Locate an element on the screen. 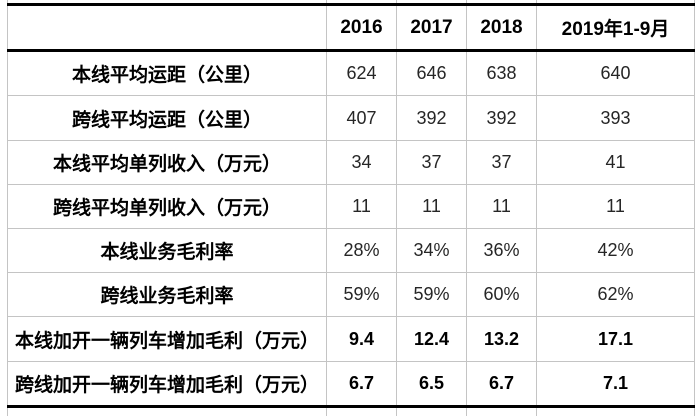  cell-value: 28% is located at coordinates (361, 251).